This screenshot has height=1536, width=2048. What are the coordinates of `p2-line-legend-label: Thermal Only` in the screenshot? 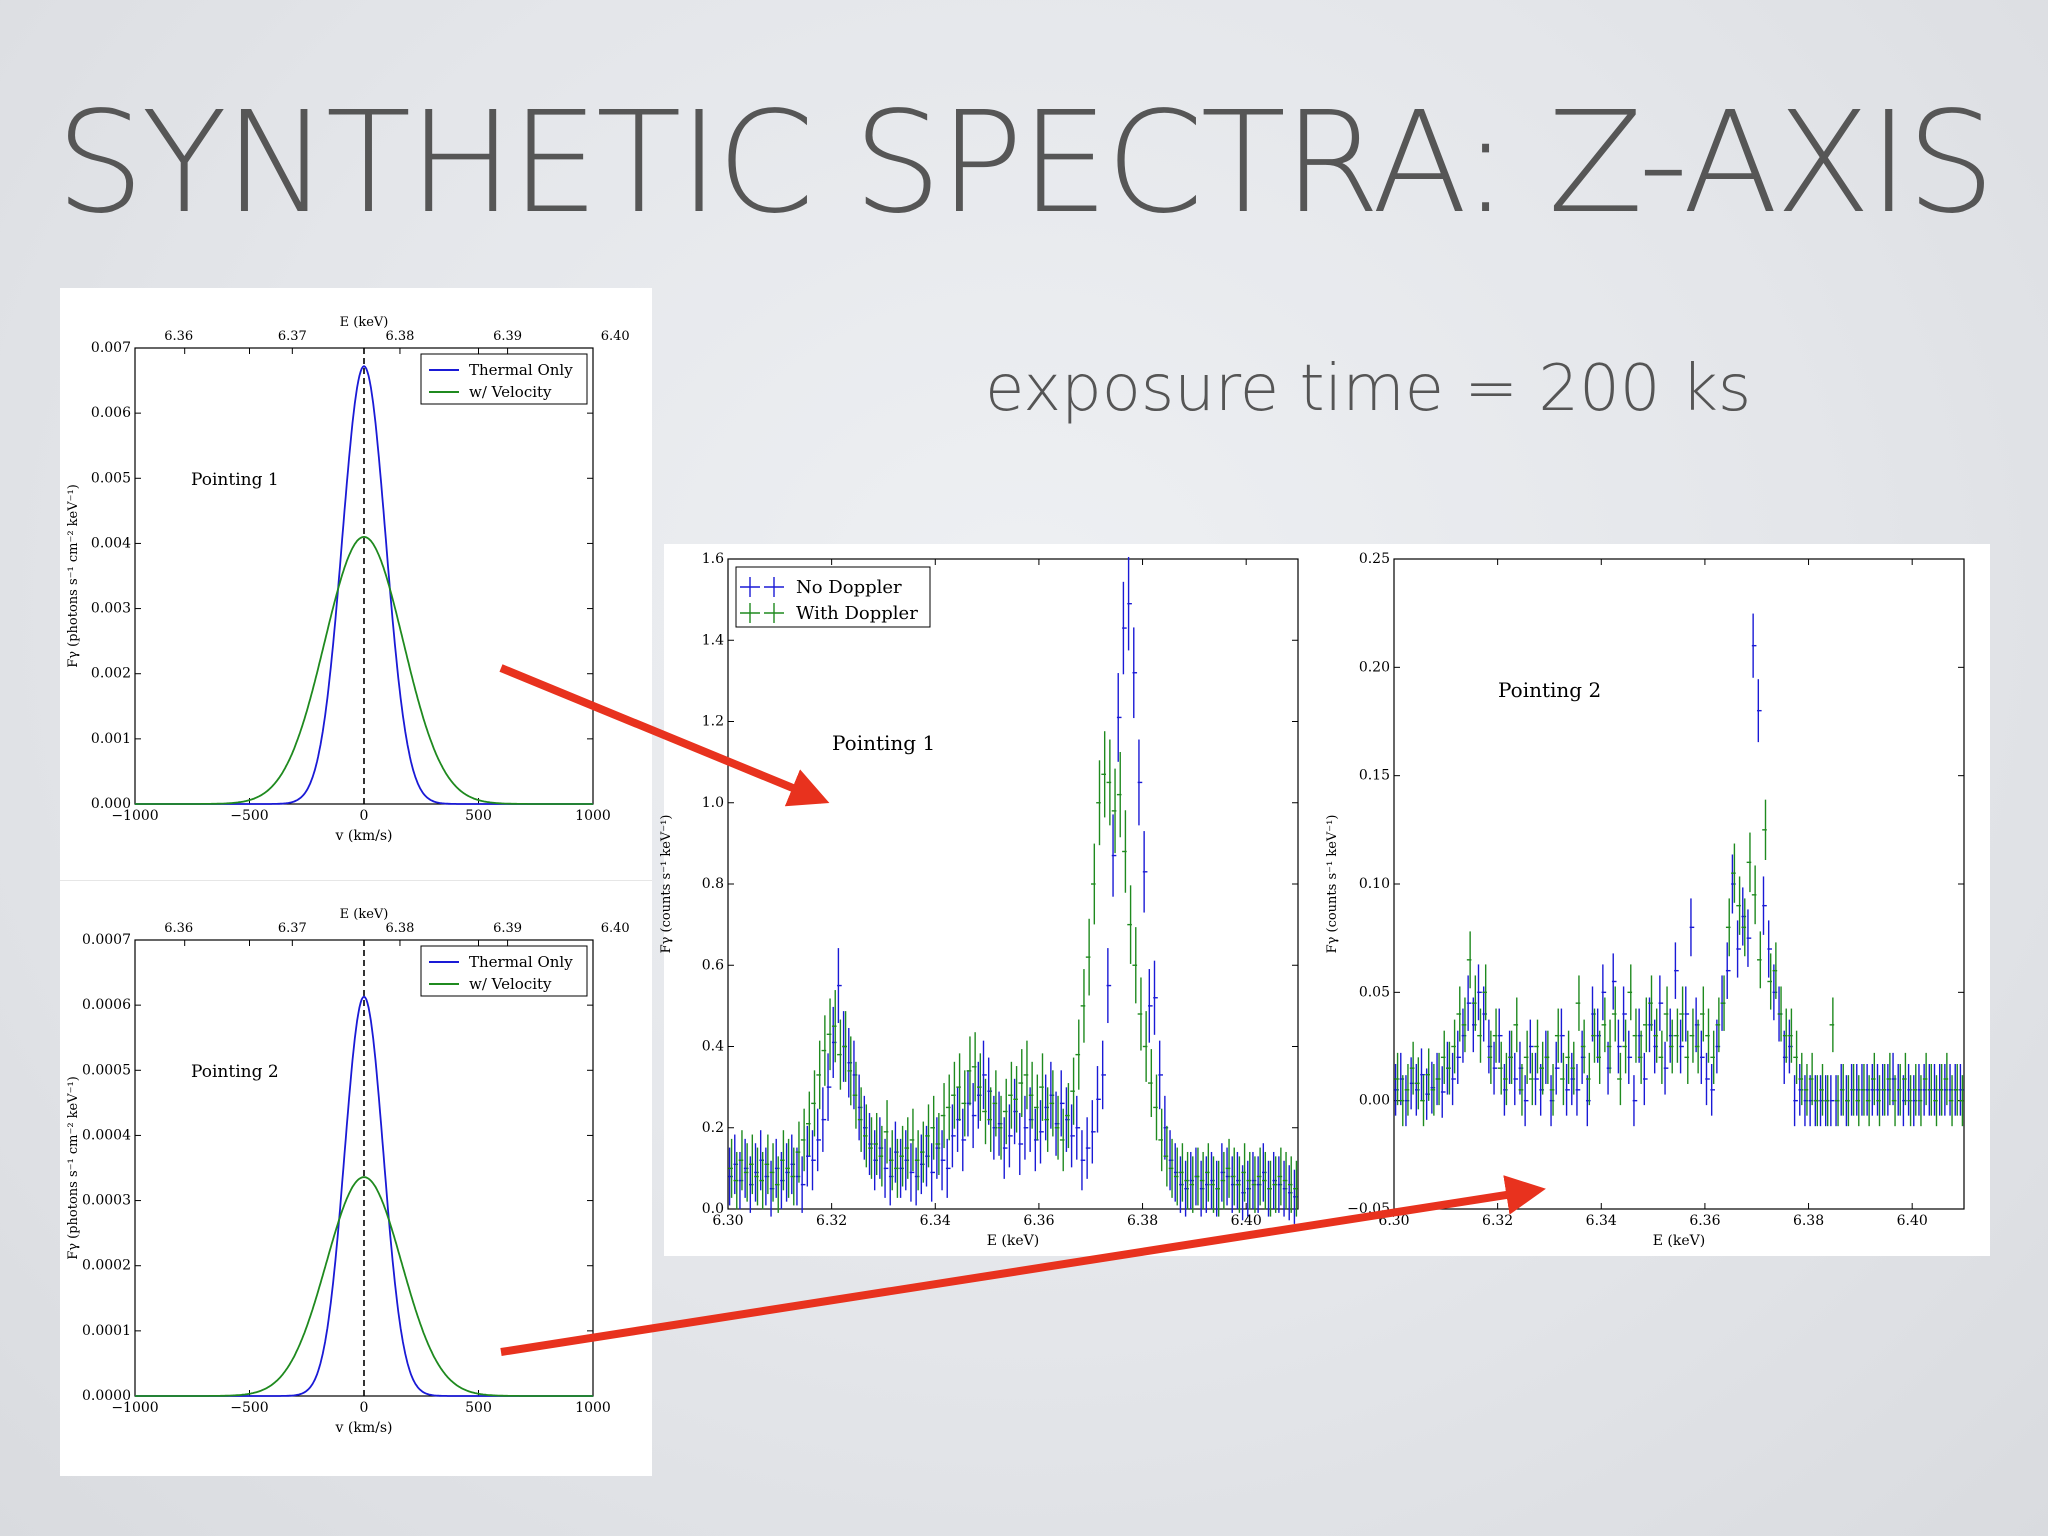 It's located at (521, 962).